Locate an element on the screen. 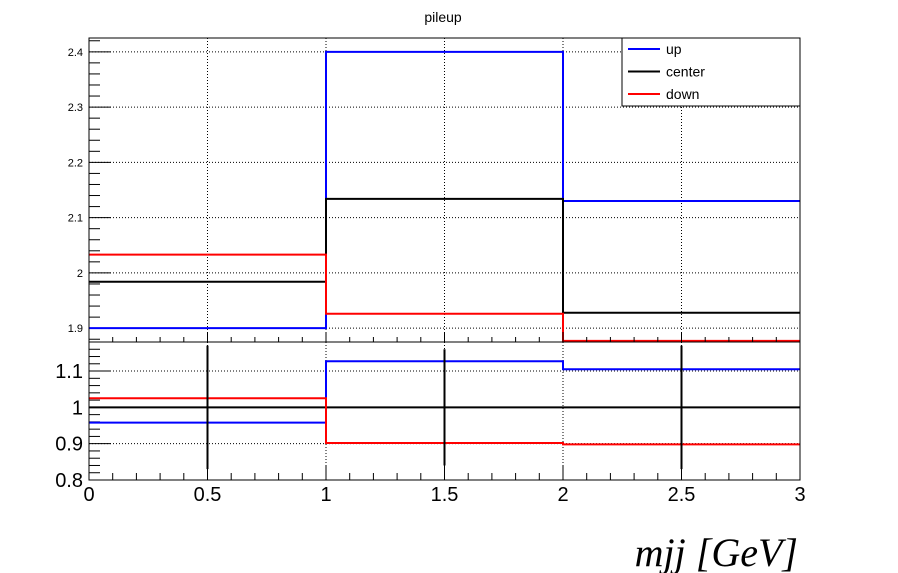  y-tick-label: 2 is located at coordinates (80, 274).